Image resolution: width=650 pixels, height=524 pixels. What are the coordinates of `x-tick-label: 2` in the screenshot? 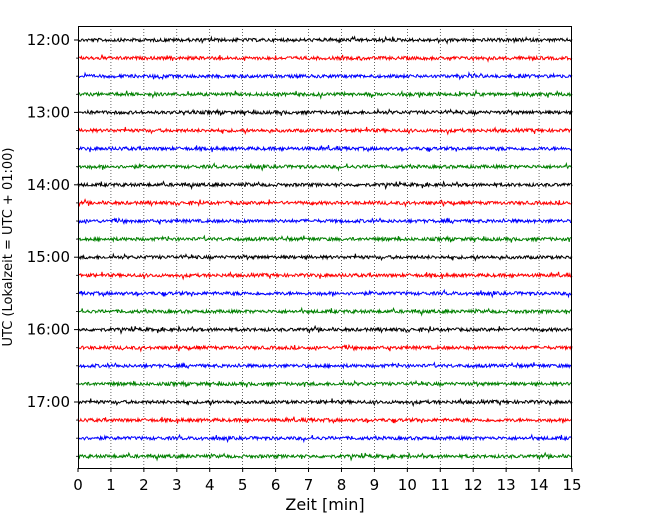 It's located at (144, 485).